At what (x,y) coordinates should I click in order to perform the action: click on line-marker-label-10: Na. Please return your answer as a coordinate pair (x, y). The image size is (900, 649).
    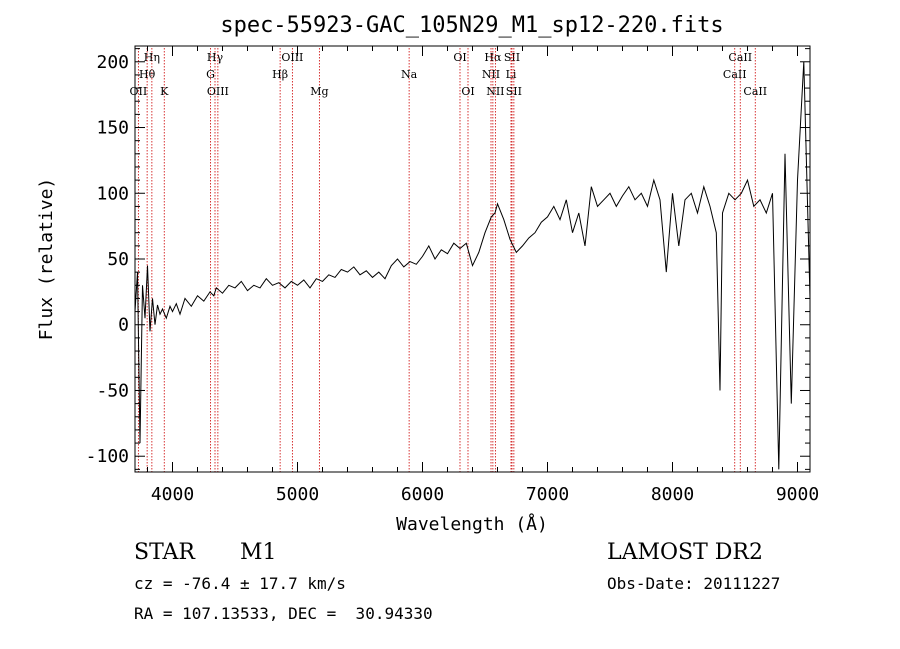
    Looking at the image, I should click on (409, 74).